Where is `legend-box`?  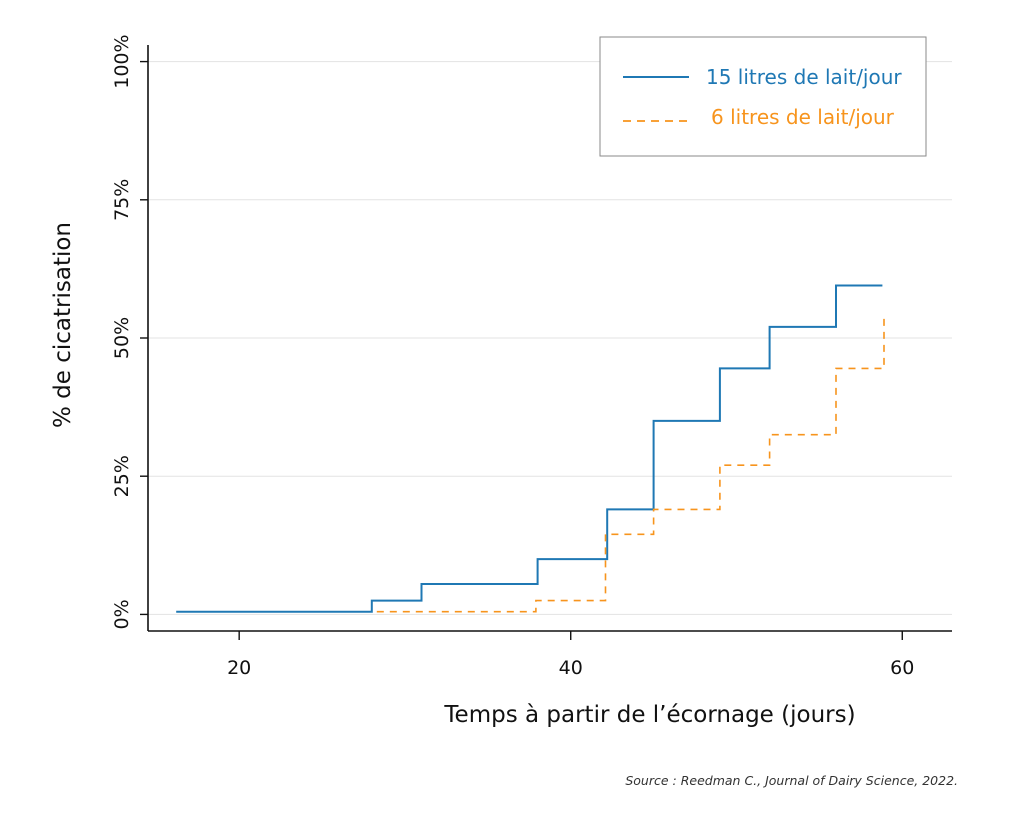
legend-box is located at coordinates (763, 96).